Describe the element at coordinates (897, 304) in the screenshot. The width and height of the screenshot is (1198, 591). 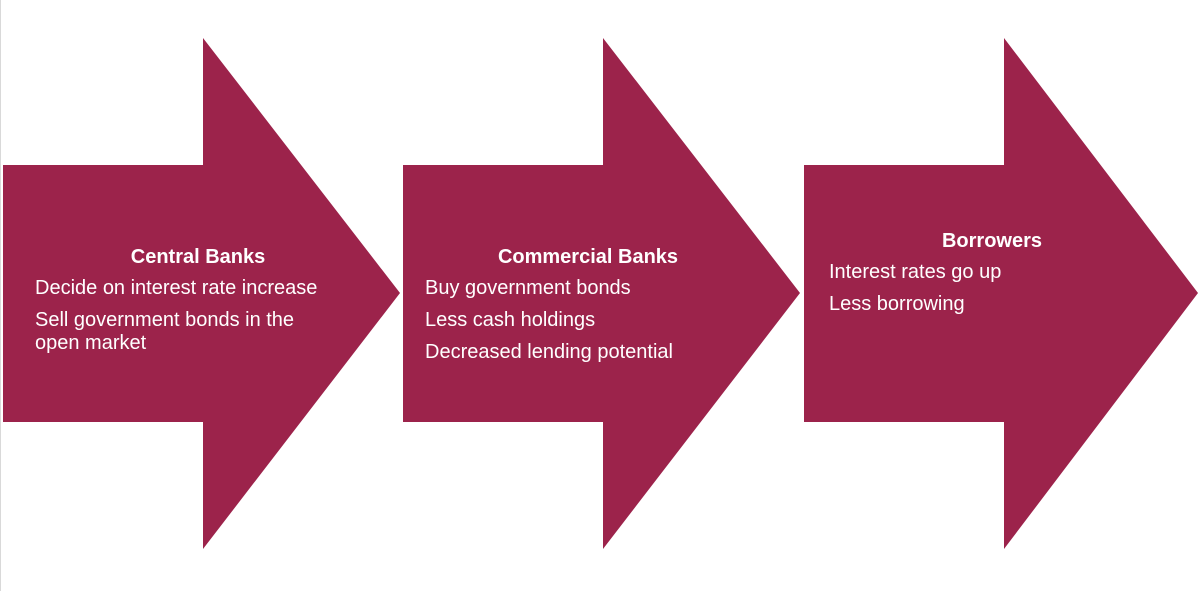
I see `step-item: Less borrowing` at that location.